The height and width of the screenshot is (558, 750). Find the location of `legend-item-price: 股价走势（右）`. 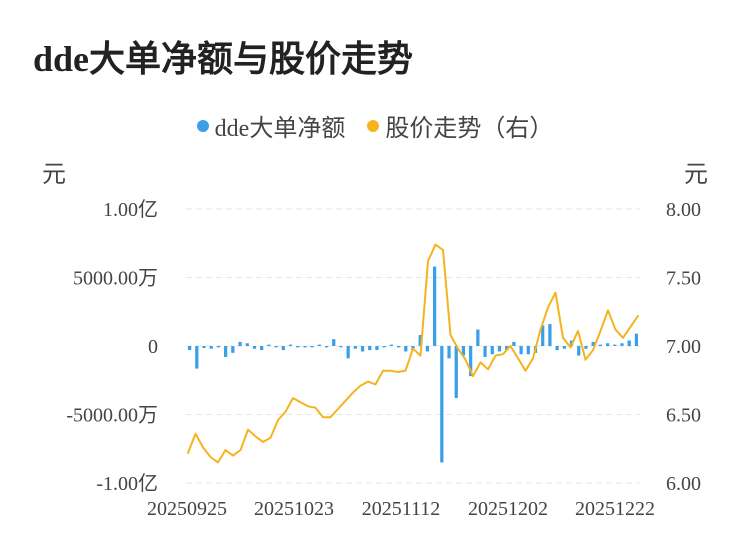

legend-item-price: 股价走势（右） is located at coordinates (460, 125).